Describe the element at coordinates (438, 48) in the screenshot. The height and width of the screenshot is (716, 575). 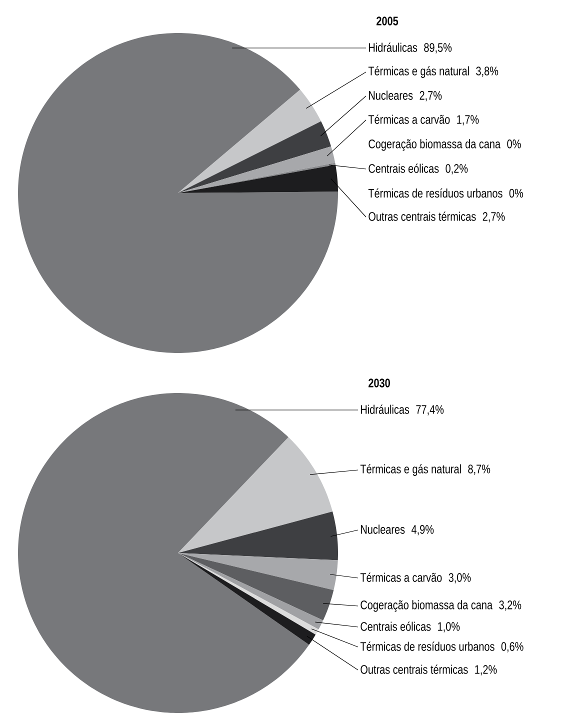
I see `data-label: 89,5%` at that location.